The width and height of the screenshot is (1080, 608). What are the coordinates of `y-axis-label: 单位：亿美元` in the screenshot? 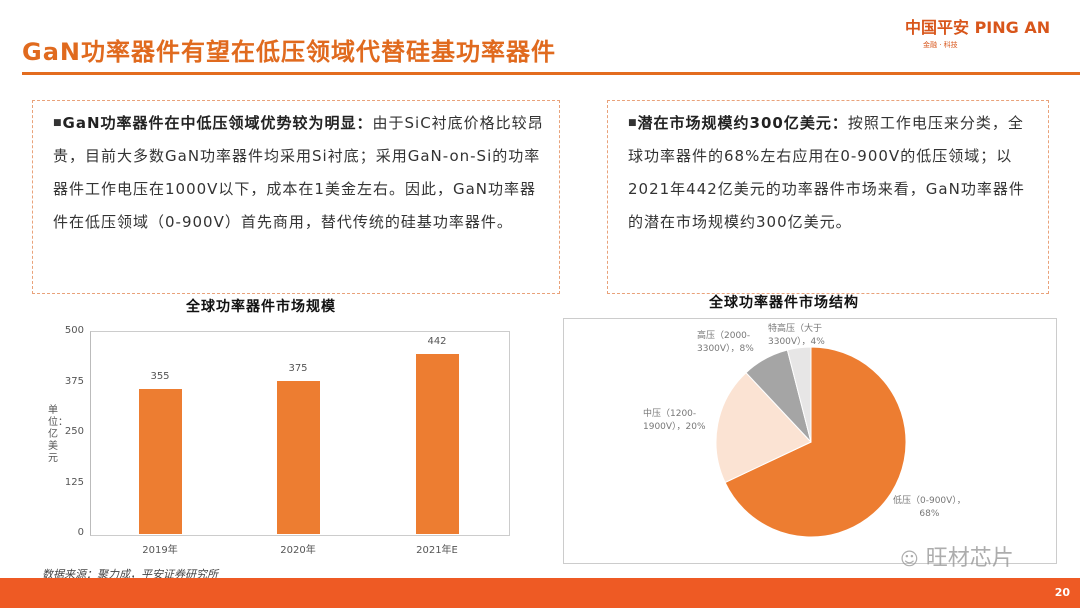 It's located at (58, 434).